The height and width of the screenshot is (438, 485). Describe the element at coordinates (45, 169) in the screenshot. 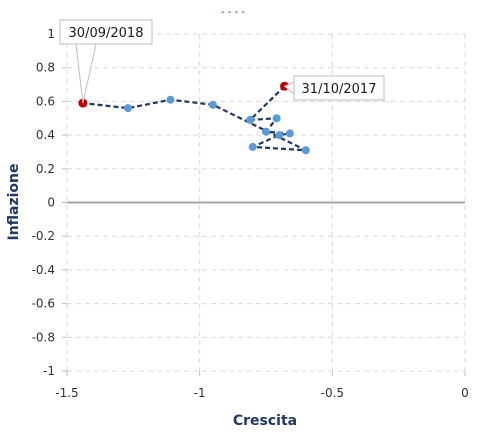

I see `y-tick-label: 0.2` at that location.